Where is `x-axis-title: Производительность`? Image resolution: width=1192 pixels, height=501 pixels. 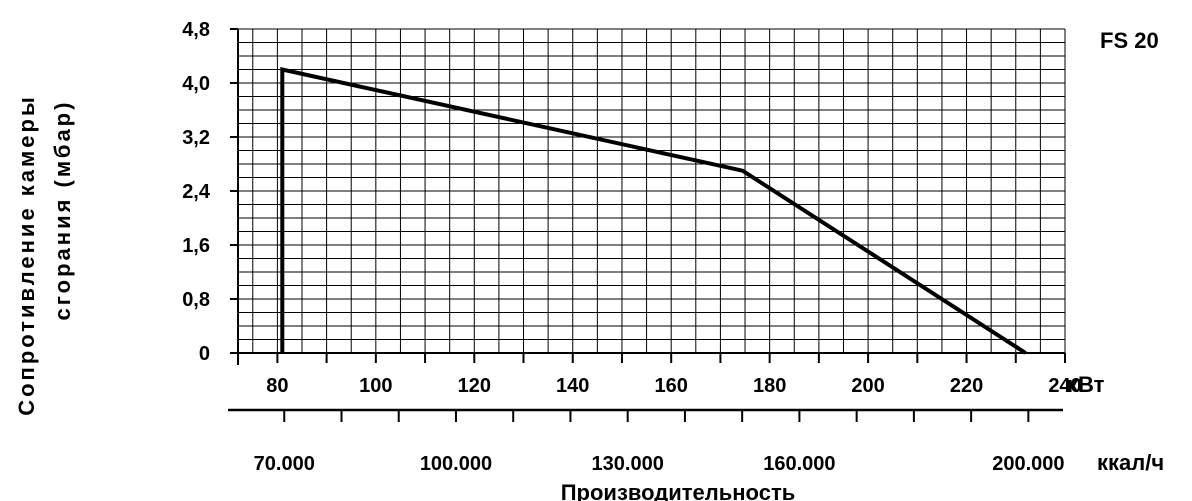 x-axis-title: Производительность is located at coordinates (678, 490).